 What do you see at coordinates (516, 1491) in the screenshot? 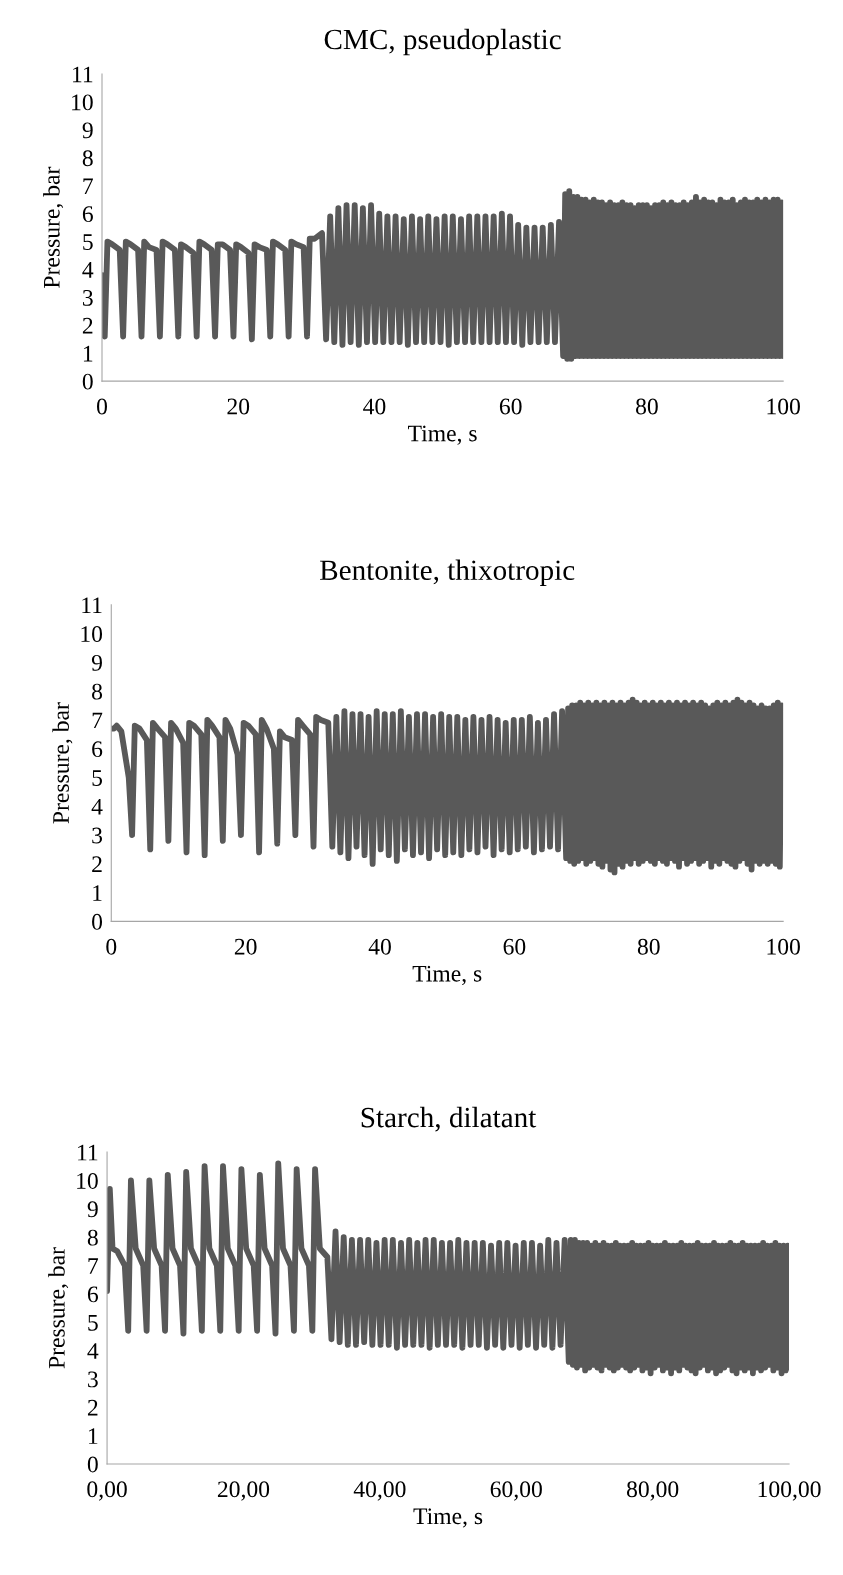
I see `x-tick-label: 60,00` at bounding box center [516, 1491].